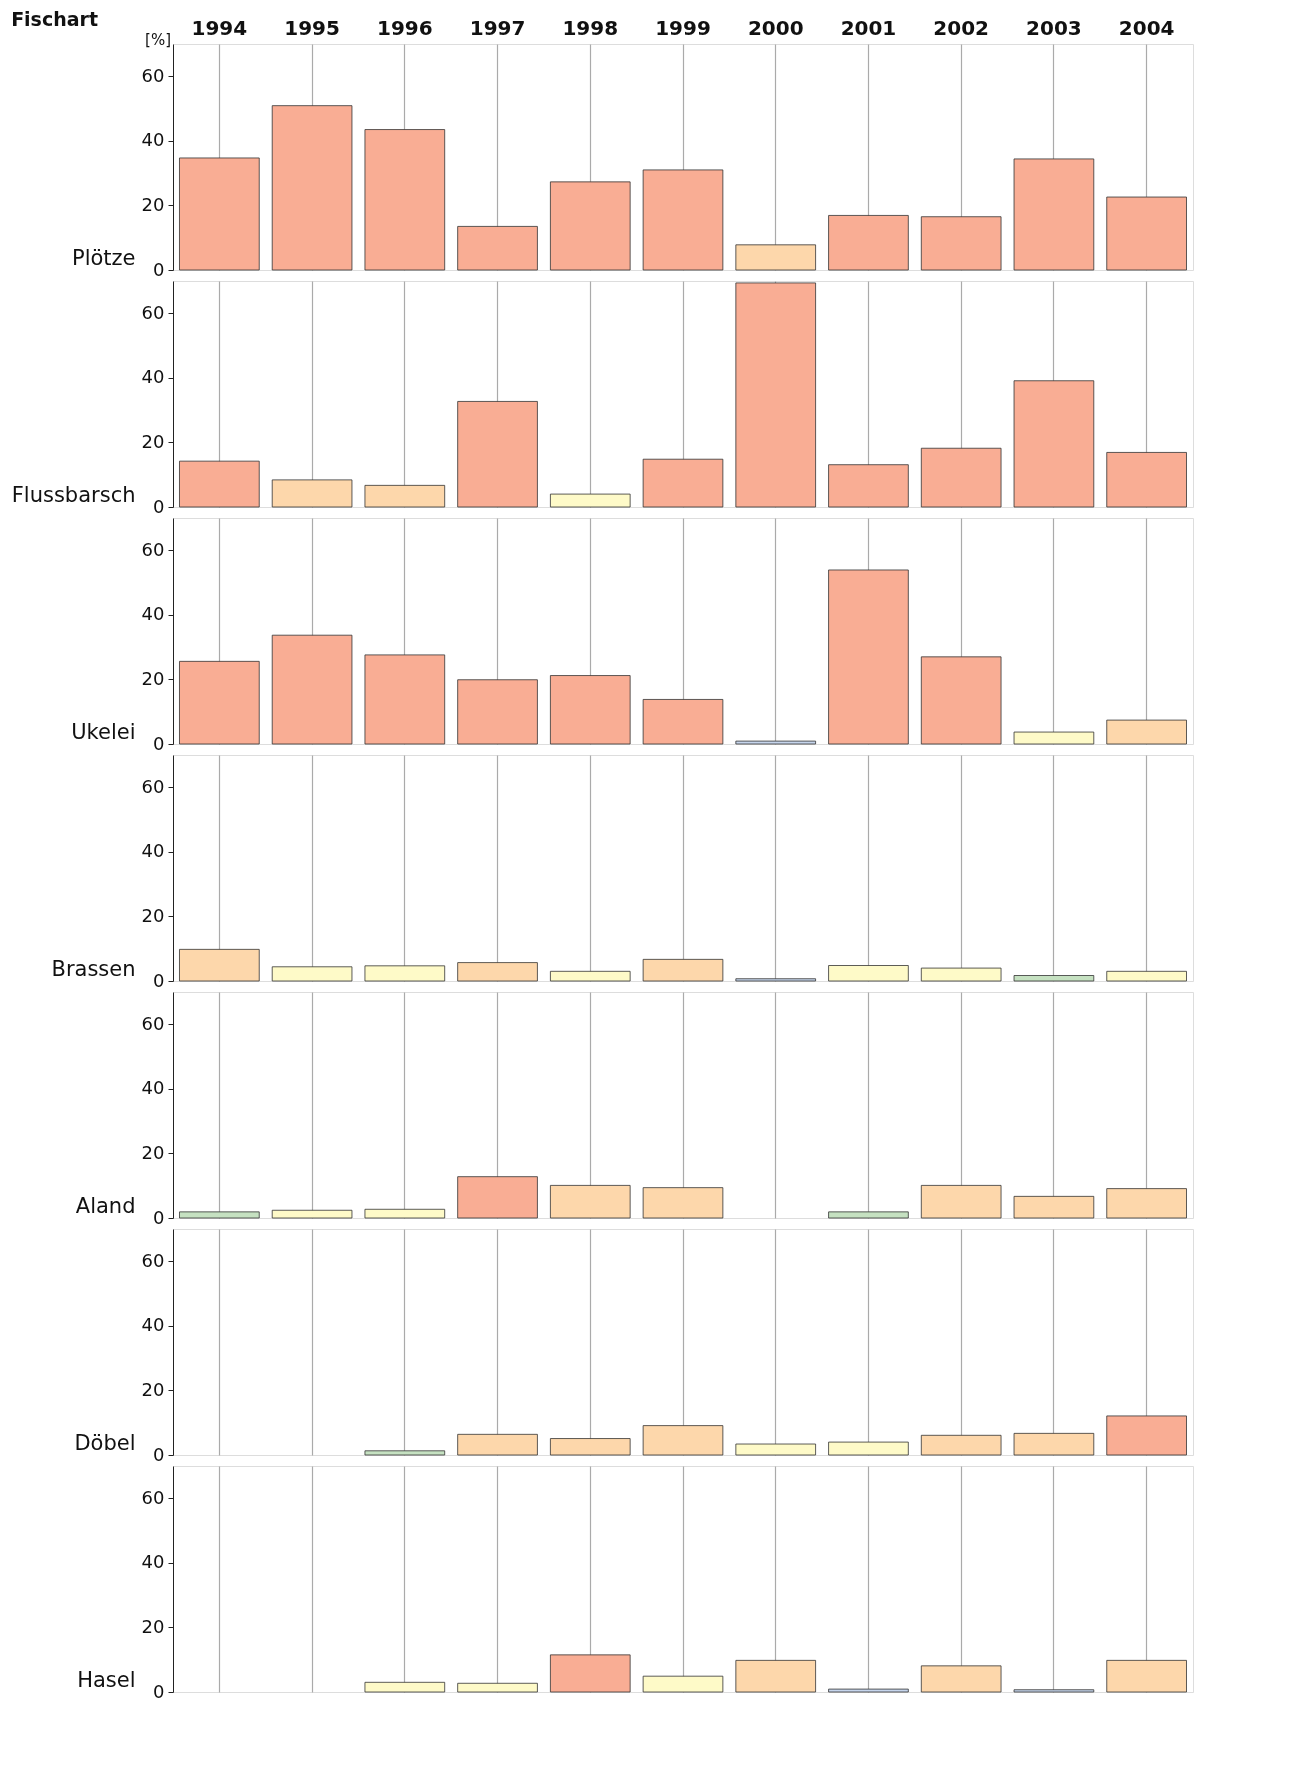 The width and height of the screenshot is (1290, 1786). Describe the element at coordinates (683, 27) in the screenshot. I see `x-tick-label: 1999` at that location.